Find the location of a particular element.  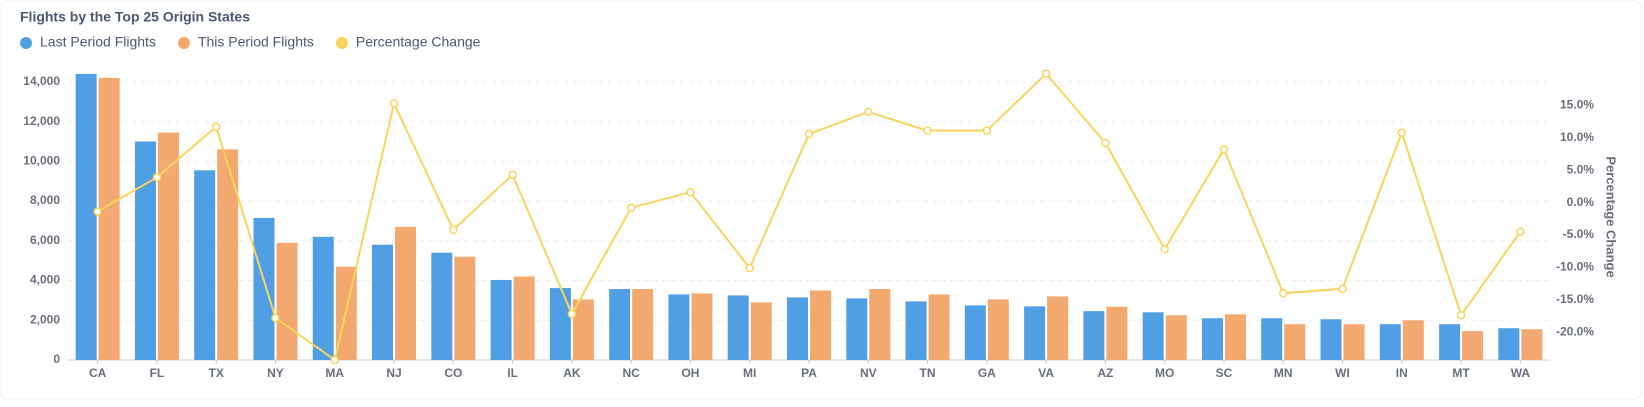

x-tick-label: MI is located at coordinates (749, 373).